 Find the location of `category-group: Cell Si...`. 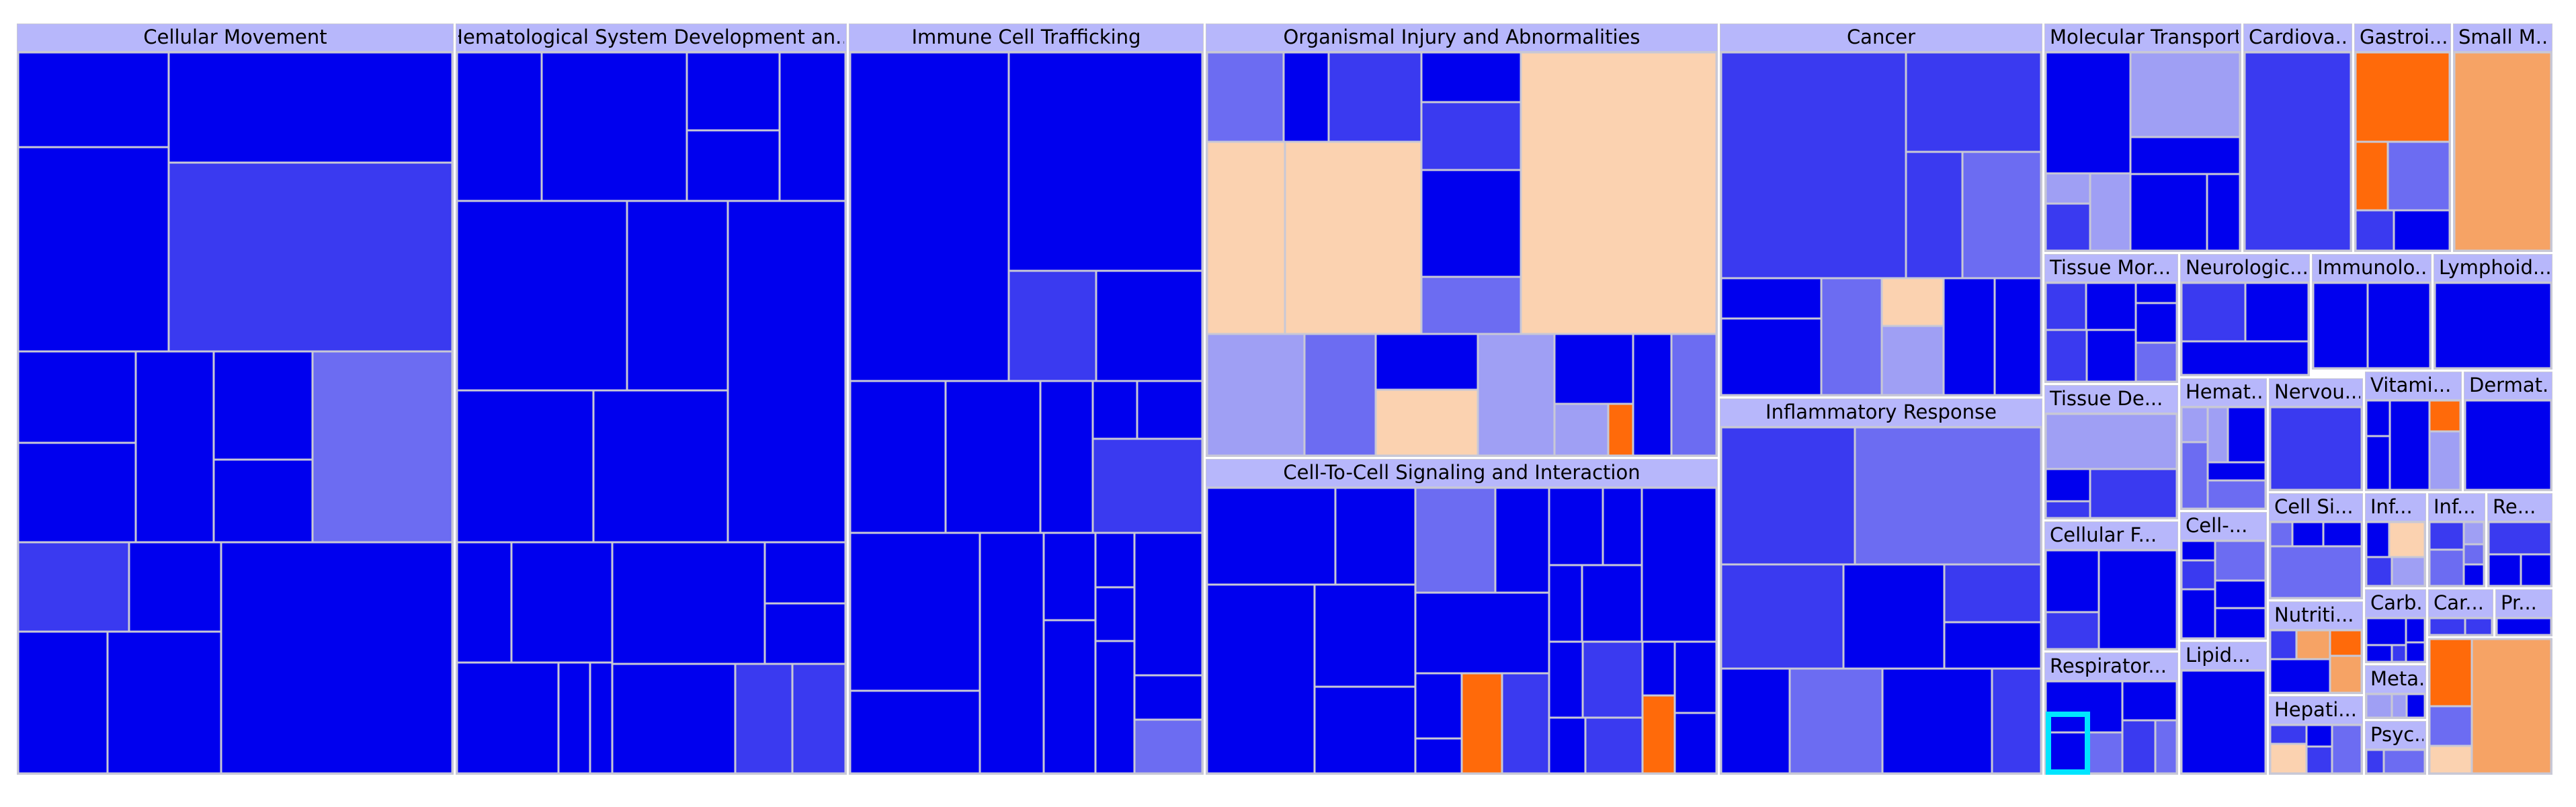

category-group: Cell Si... is located at coordinates (2316, 546).